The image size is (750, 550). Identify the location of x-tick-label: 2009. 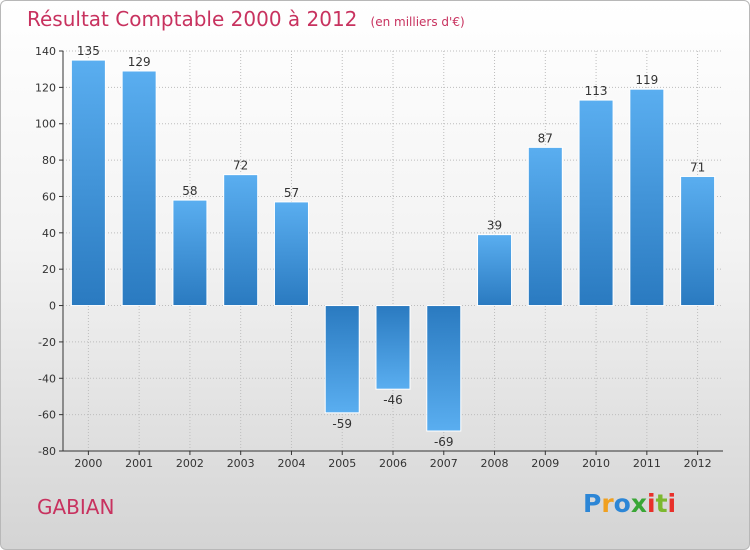
(545, 463).